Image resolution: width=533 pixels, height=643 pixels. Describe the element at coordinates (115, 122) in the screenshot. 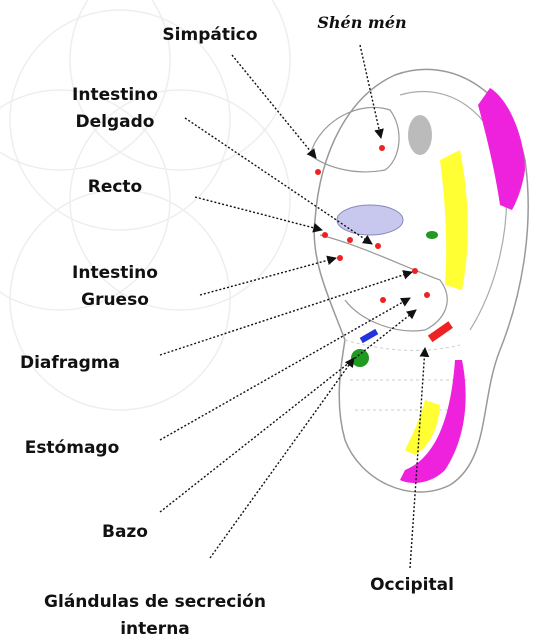

I see `point-label: Delgado` at that location.